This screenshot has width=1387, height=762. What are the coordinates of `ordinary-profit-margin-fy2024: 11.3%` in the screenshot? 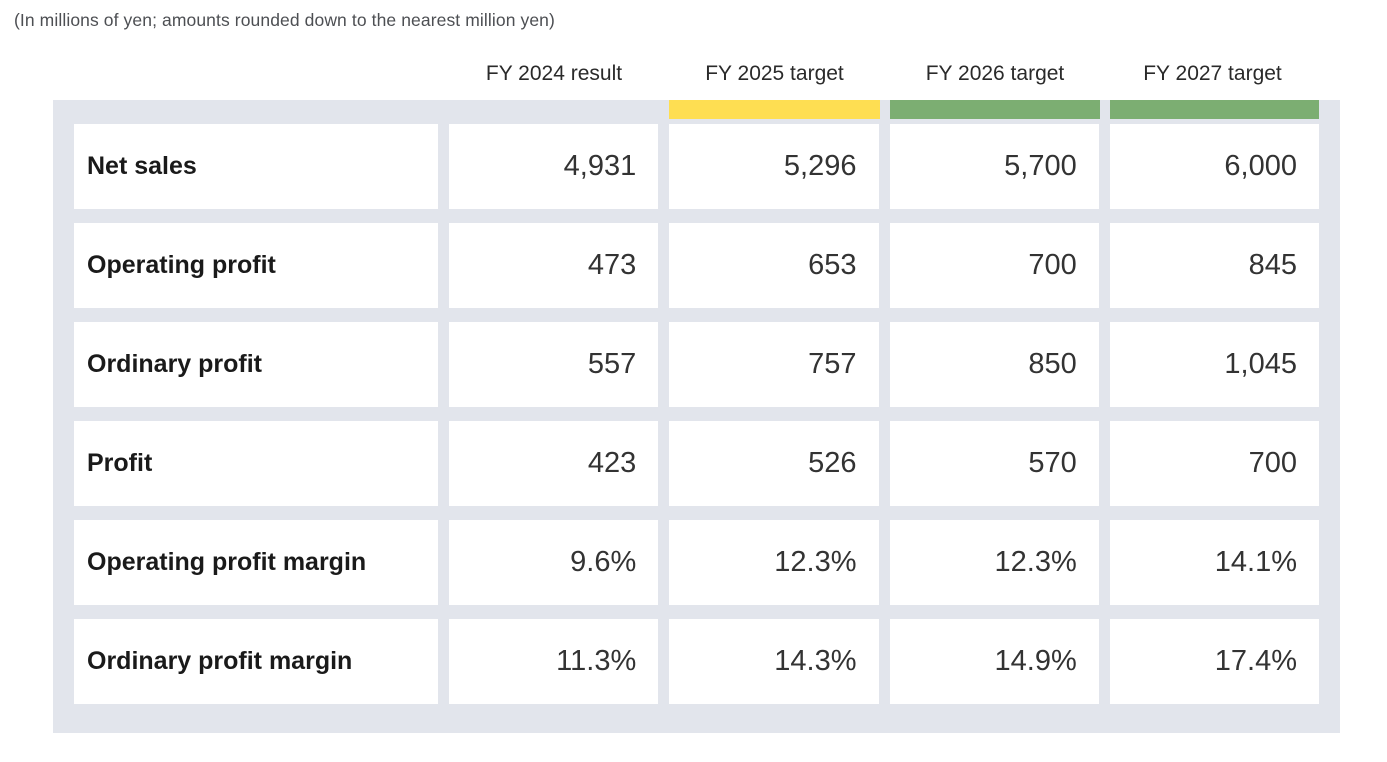 It's located at (554, 661).